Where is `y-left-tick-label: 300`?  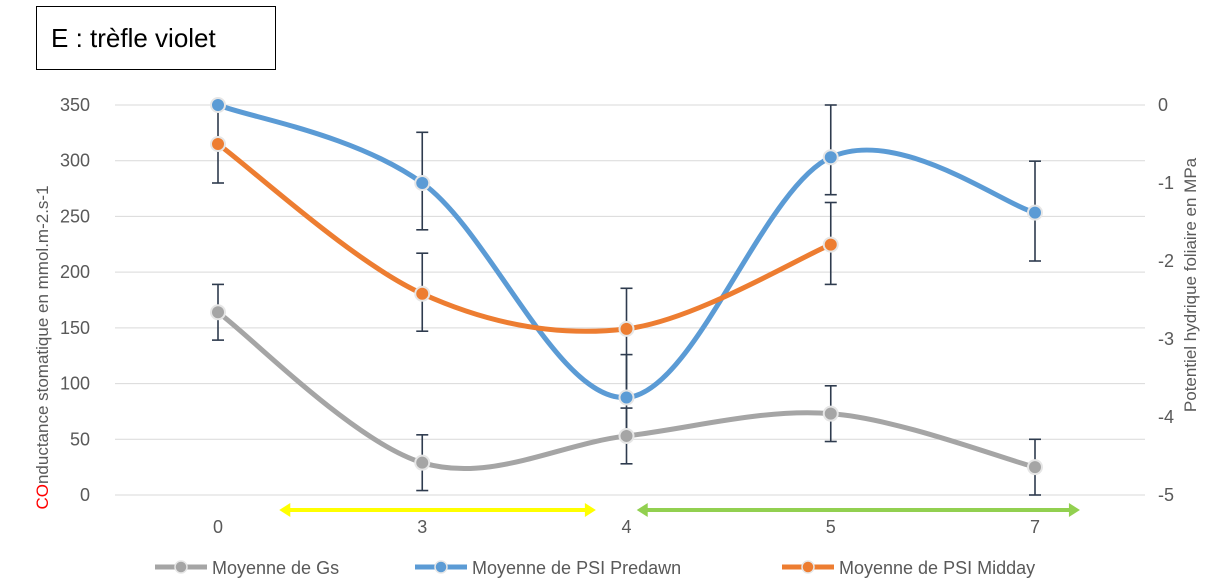
y-left-tick-label: 300 is located at coordinates (75, 161).